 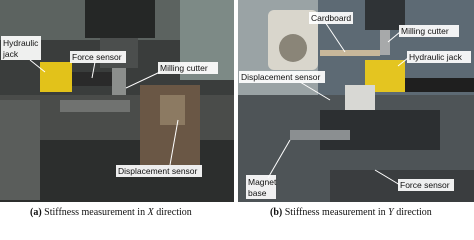 I want to click on annotation: Cardboard, so click(x=331, y=18).